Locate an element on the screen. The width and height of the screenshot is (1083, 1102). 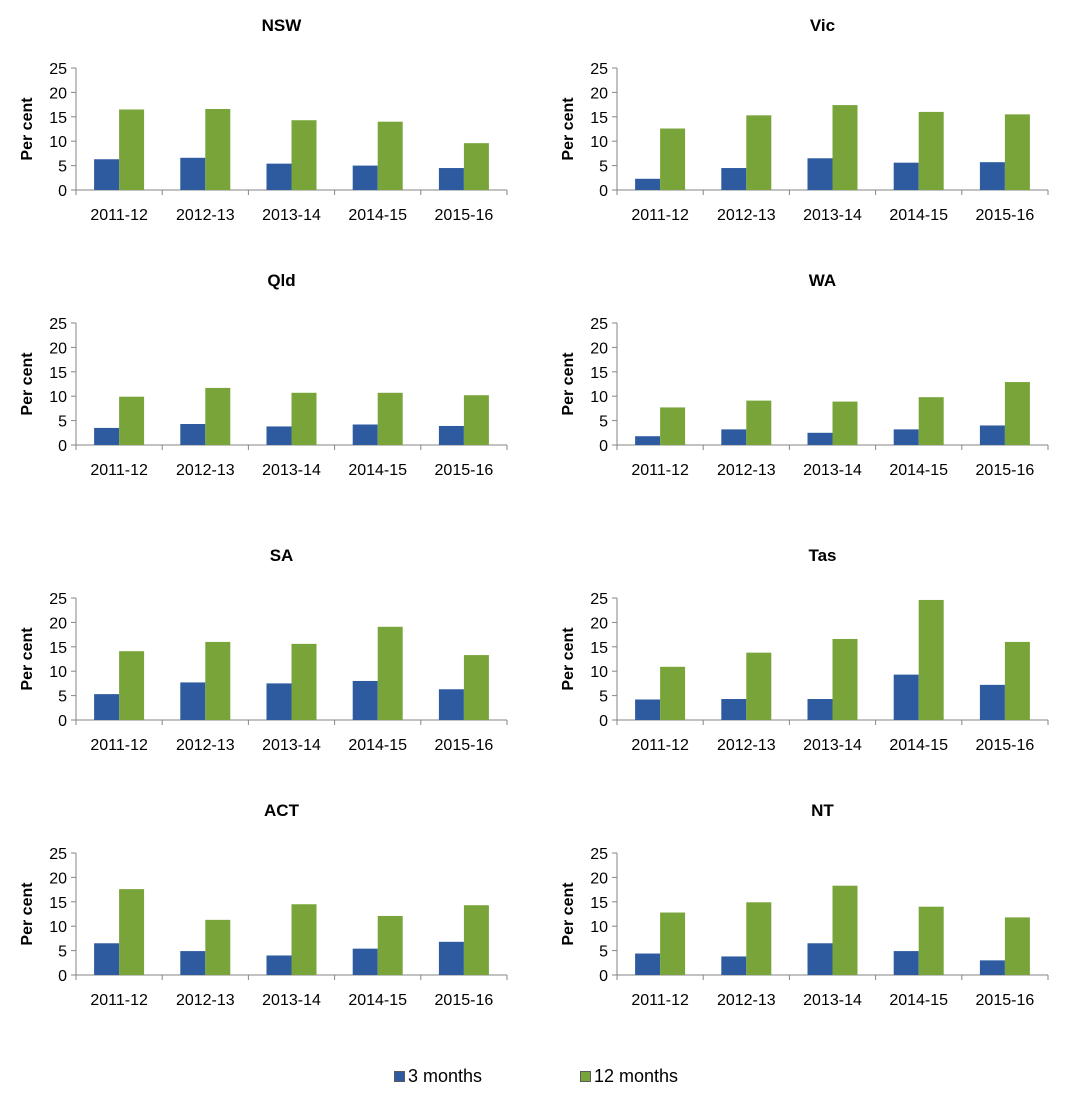
chart-title: SA is located at coordinates (282, 555).